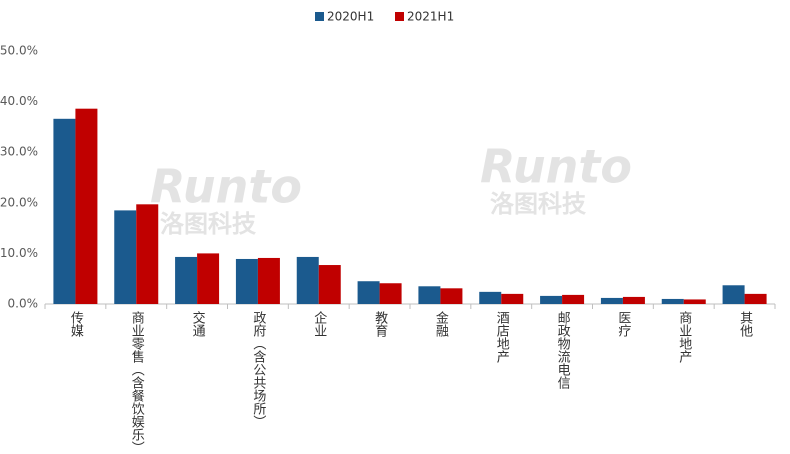  Describe the element at coordinates (23, 304) in the screenshot. I see `y-tick-label: 0.0%` at that location.